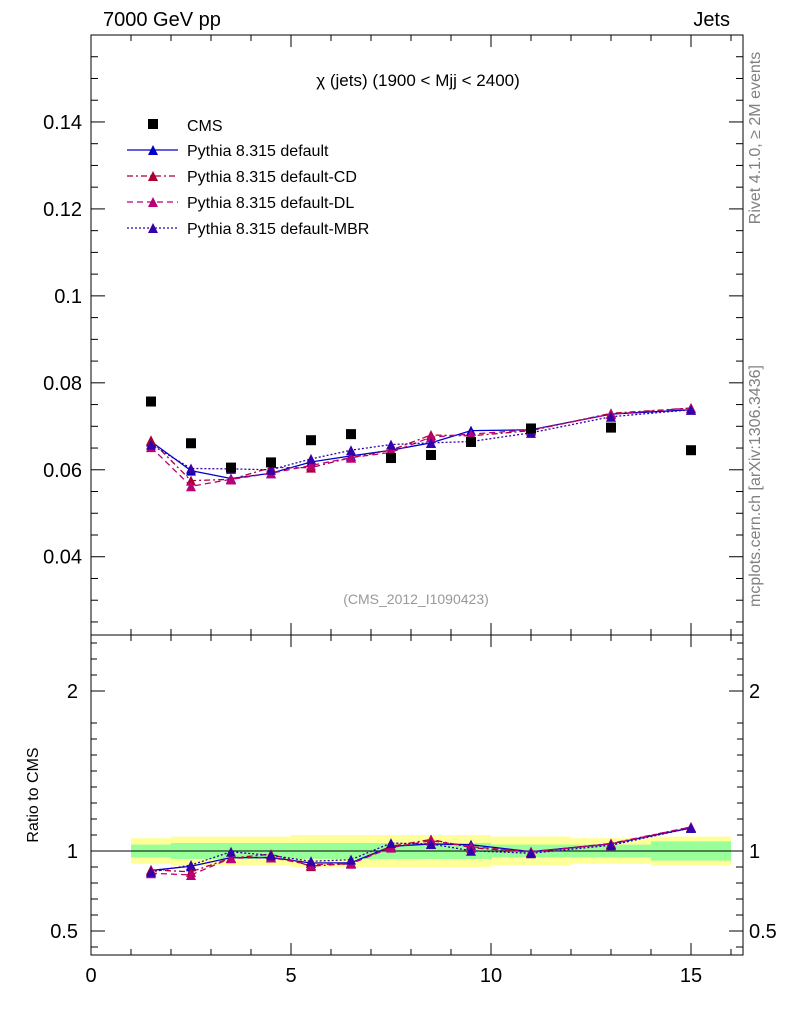  I want to click on header-right-label: Jets, so click(711, 20).